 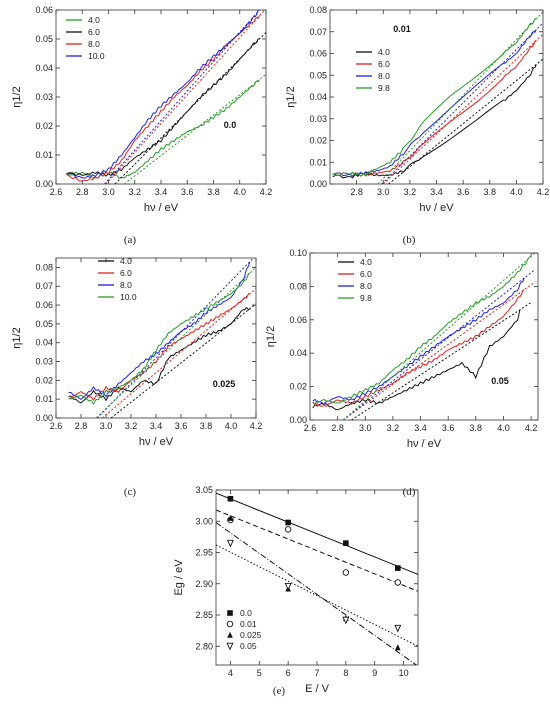 What do you see at coordinates (345, 673) in the screenshot?
I see `x-tick-label: 8` at bounding box center [345, 673].